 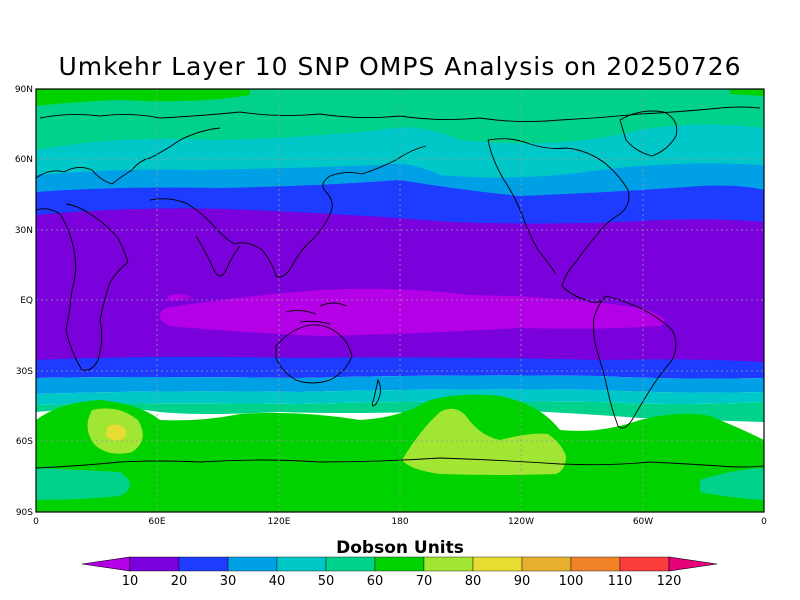 I want to click on lat-label: 60N, so click(x=24, y=160).